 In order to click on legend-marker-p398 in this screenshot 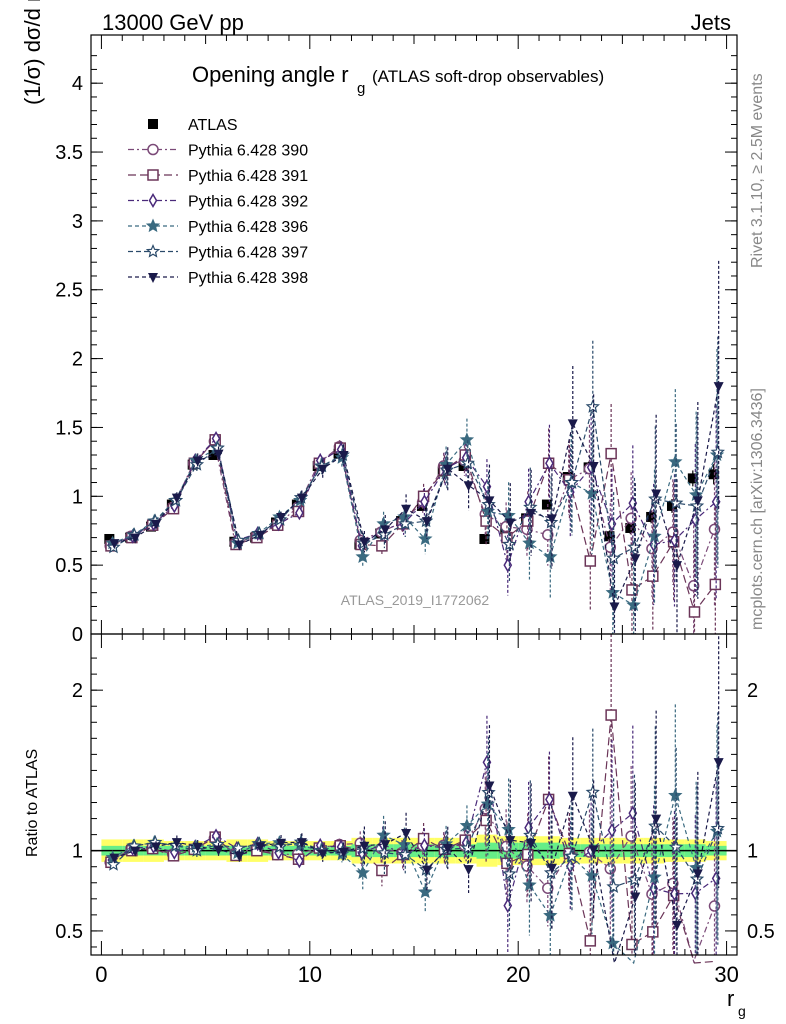, I will do `click(153, 278)`.